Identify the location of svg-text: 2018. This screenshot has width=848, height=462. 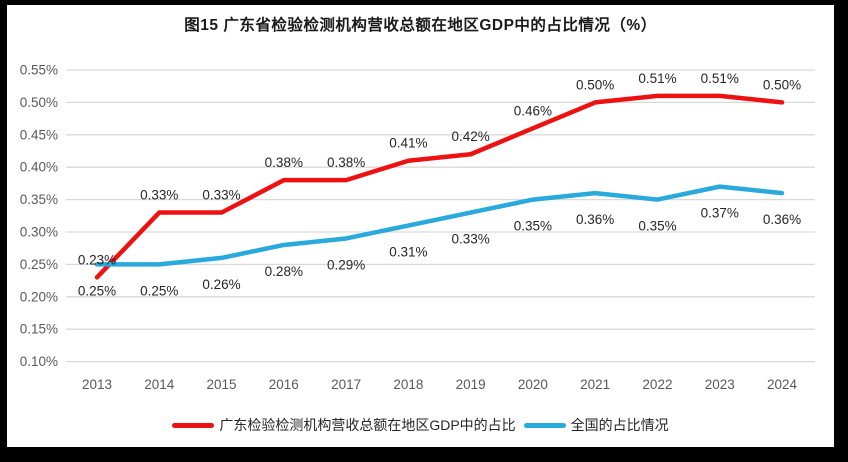
(408, 384).